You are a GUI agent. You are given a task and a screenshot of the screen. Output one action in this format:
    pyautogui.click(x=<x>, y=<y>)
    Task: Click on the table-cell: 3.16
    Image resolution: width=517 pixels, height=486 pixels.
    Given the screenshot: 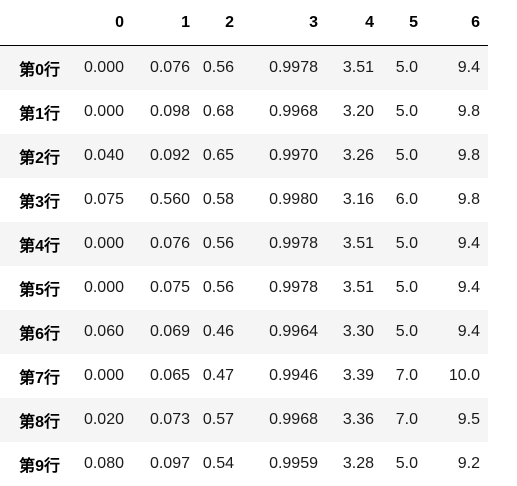 What is the action you would take?
    pyautogui.click(x=358, y=199)
    